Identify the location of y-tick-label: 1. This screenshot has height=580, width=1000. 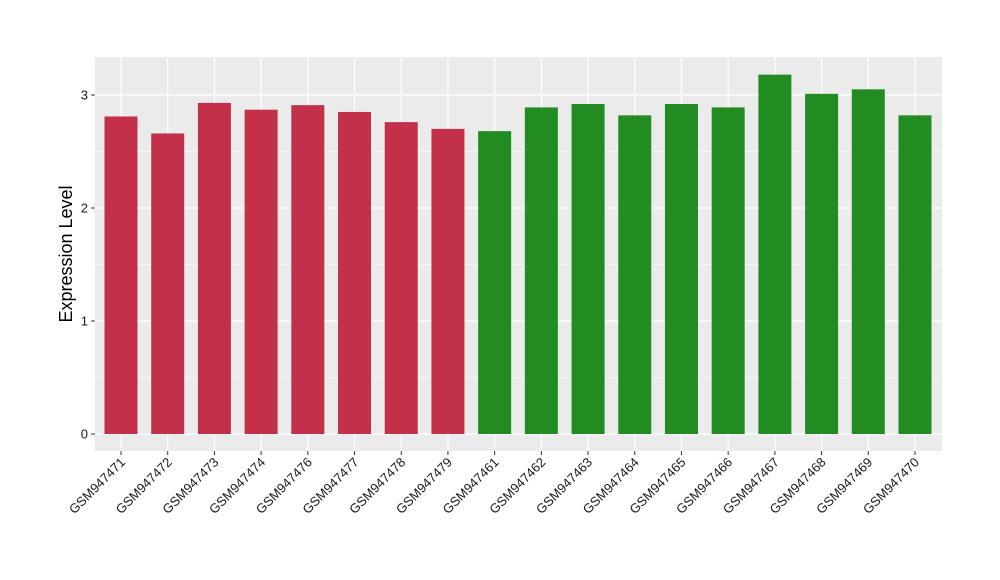
(84, 321).